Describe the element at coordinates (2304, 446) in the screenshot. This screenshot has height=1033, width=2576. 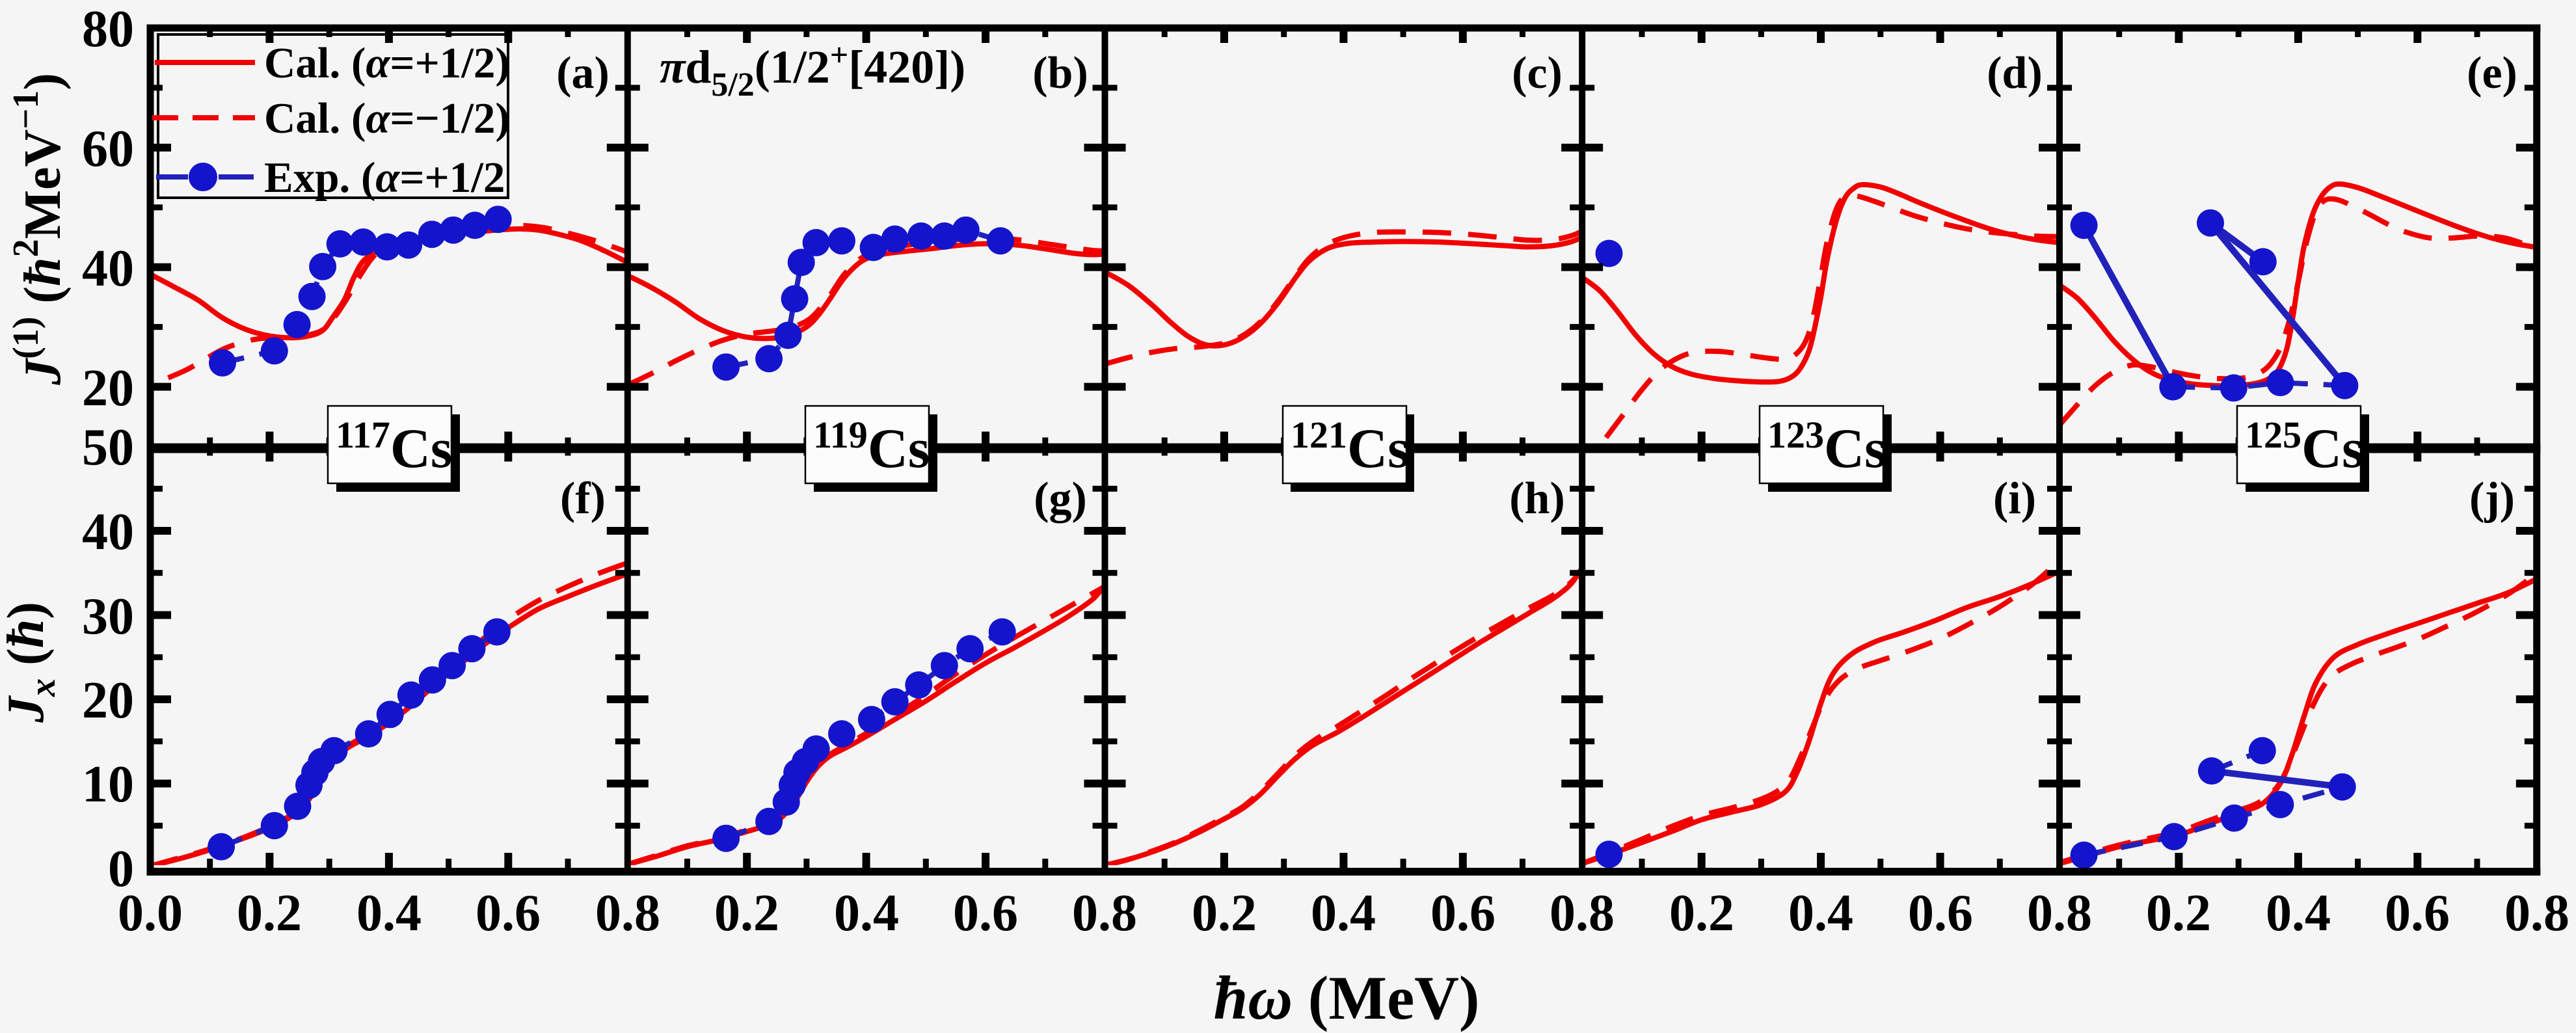
I see `svg-text: 125Cs` at that location.